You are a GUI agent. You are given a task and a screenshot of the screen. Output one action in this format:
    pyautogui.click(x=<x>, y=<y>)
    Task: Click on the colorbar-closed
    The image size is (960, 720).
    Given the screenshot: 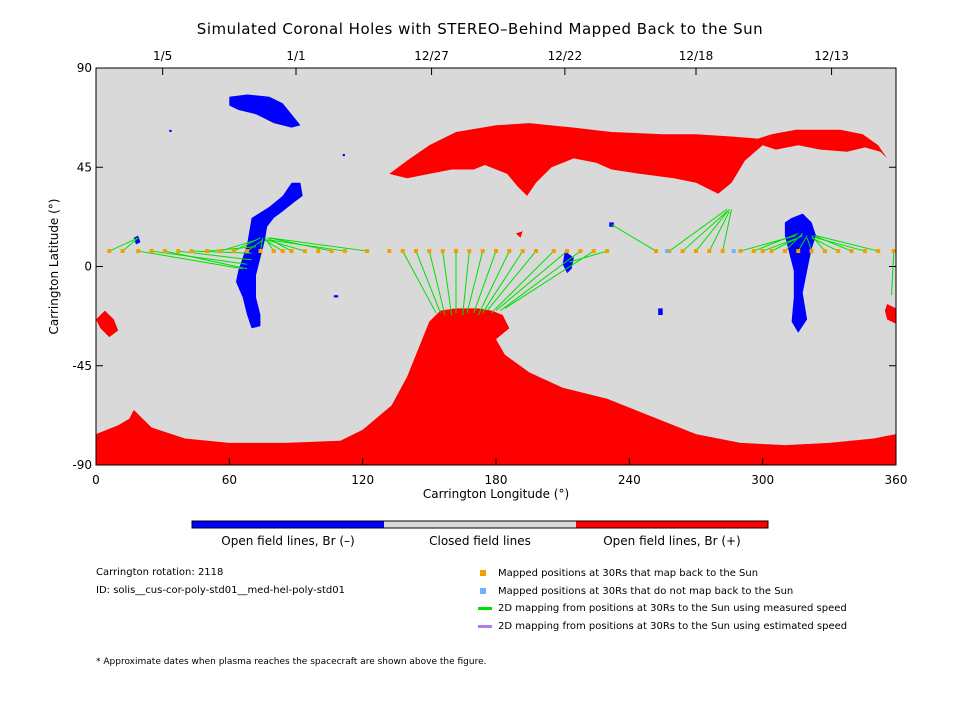 What is the action you would take?
    pyautogui.click(x=480, y=524)
    